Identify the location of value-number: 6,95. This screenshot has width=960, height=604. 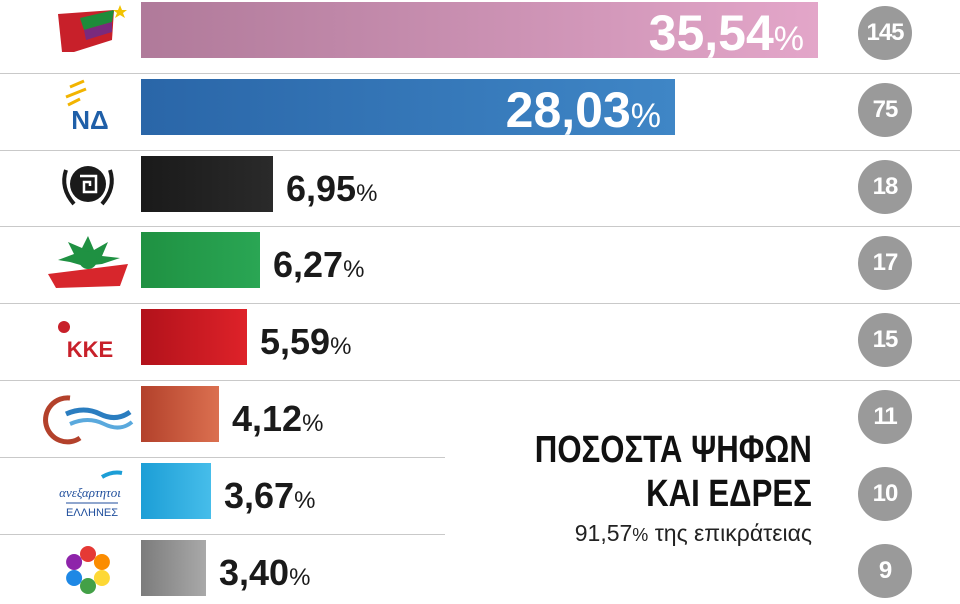
(321, 188).